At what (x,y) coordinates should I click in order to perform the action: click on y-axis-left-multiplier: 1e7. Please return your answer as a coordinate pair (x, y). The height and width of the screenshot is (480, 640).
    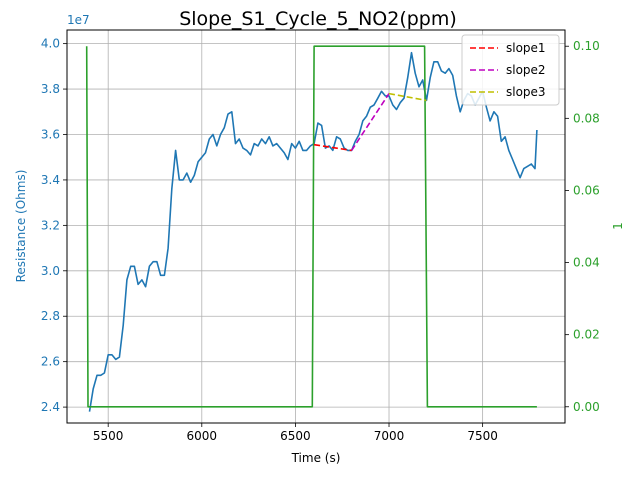
    Looking at the image, I should click on (78, 20).